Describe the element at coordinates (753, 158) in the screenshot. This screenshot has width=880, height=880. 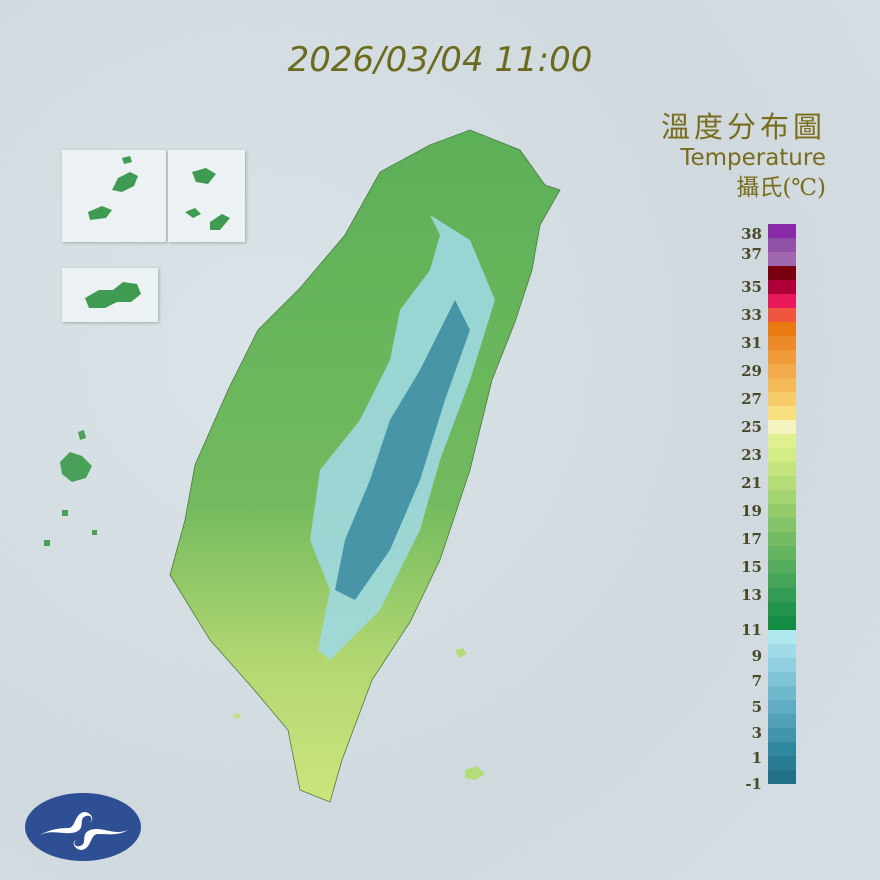
I see `legend-title-en: Temperature` at that location.